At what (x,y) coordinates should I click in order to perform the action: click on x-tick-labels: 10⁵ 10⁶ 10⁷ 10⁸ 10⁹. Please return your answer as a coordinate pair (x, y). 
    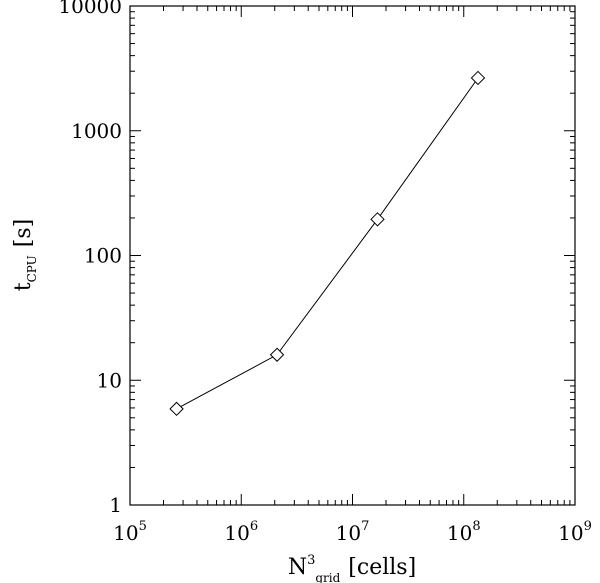
    Looking at the image, I should click on (352, 532).